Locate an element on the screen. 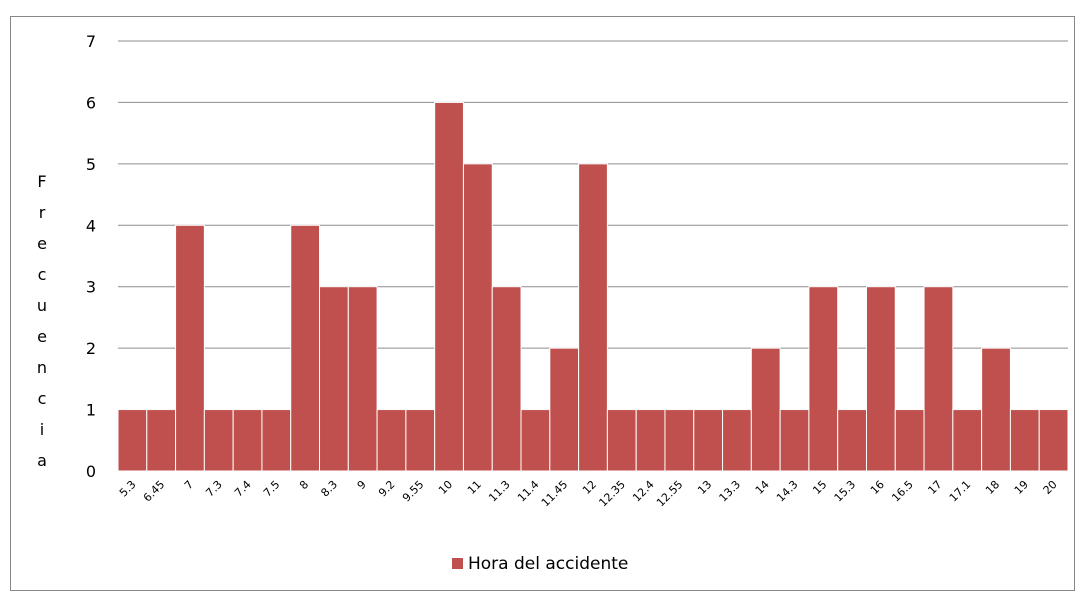 The width and height of the screenshot is (1078, 592). x-tick-label: 13.3 is located at coordinates (730, 491).